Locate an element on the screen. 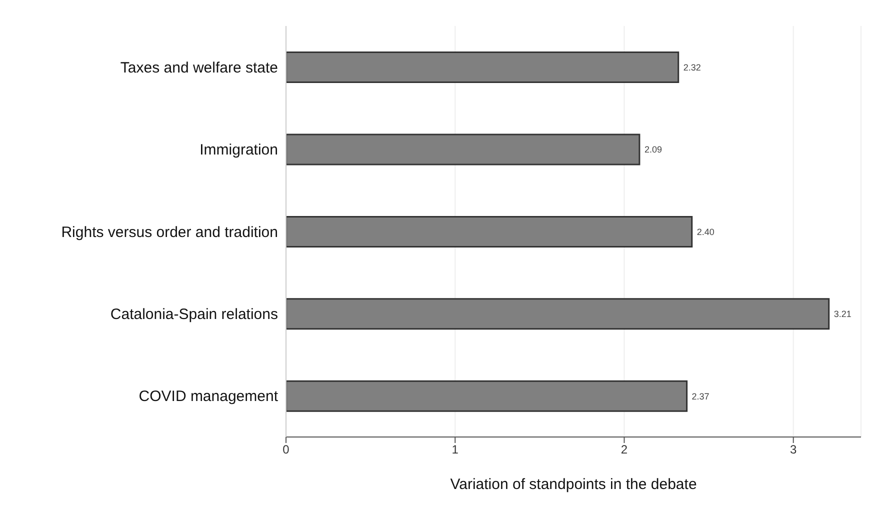  data-label: 2.09 is located at coordinates (653, 149).